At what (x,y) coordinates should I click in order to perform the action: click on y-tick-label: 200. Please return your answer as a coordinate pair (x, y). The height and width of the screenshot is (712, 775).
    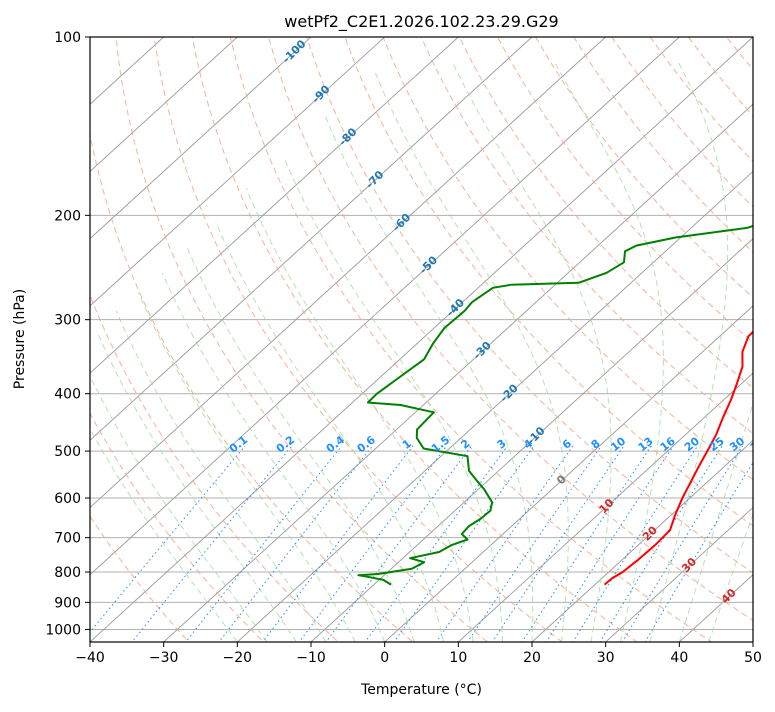
    Looking at the image, I should click on (67, 216).